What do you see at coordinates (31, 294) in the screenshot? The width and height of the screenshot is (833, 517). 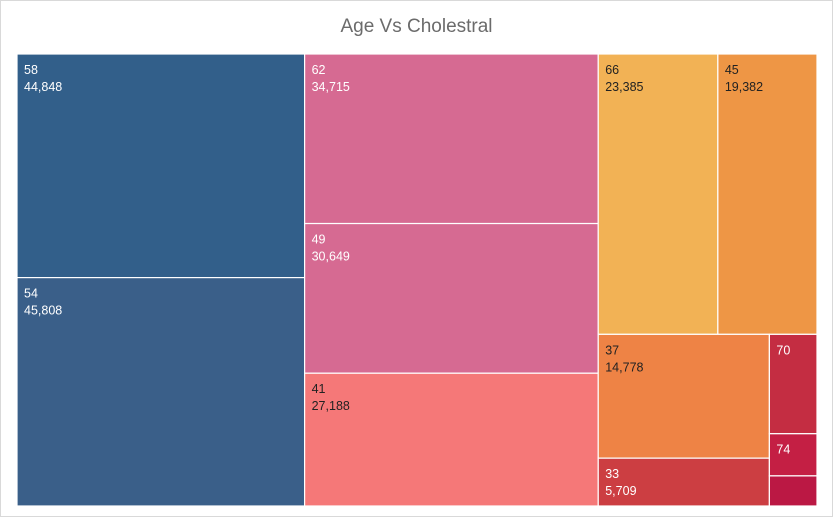 I see `treemap-tile-age-label: 54` at bounding box center [31, 294].